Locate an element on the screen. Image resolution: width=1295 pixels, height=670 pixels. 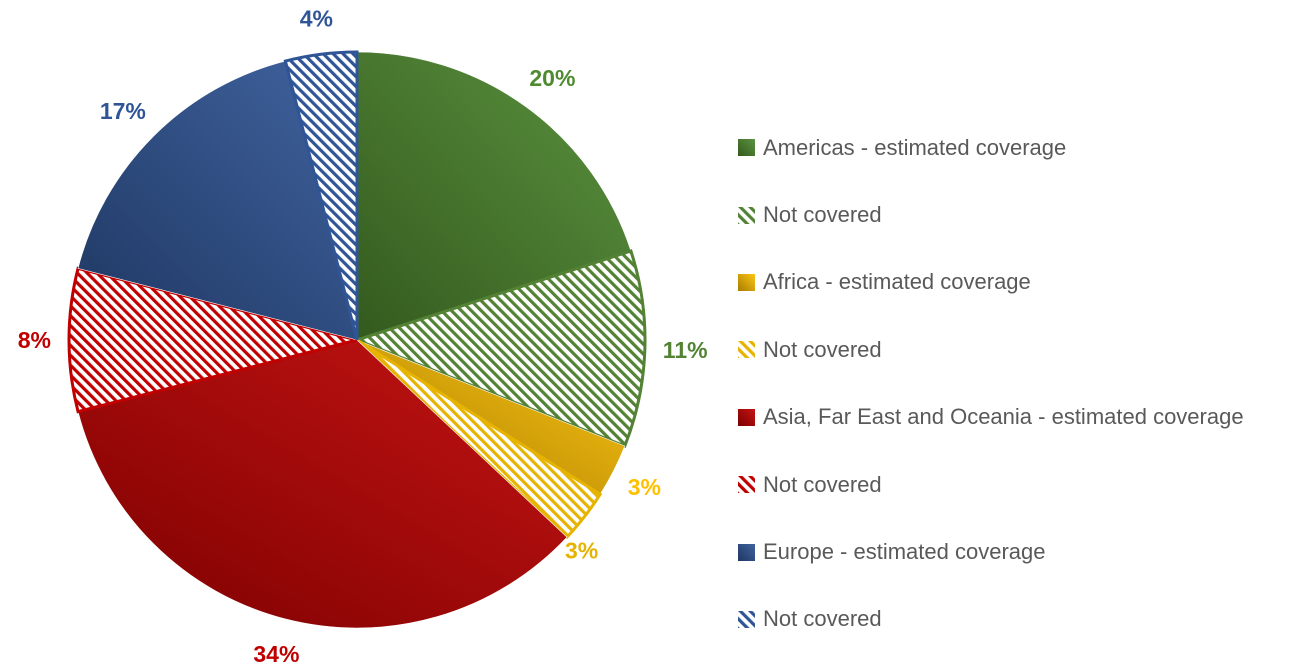
legend-item-1: Americas - estimated coverage is located at coordinates (1013, 147).